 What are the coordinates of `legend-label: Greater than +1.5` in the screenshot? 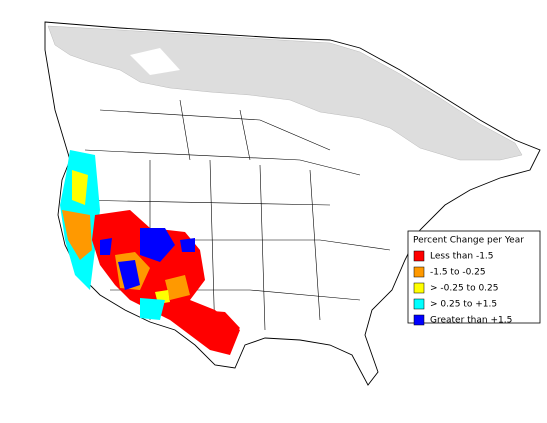 It's located at (471, 321).